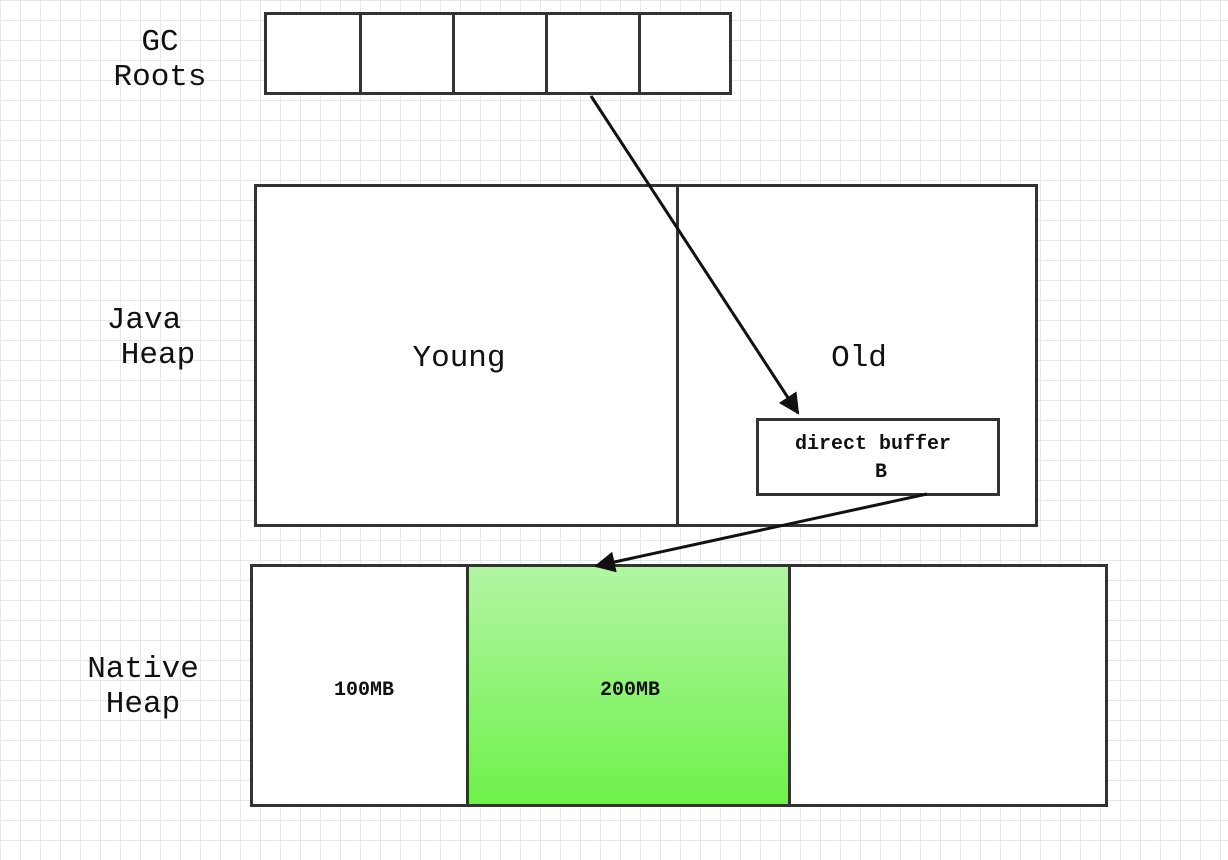  I want to click on native-block-200mb, so click(630, 685).